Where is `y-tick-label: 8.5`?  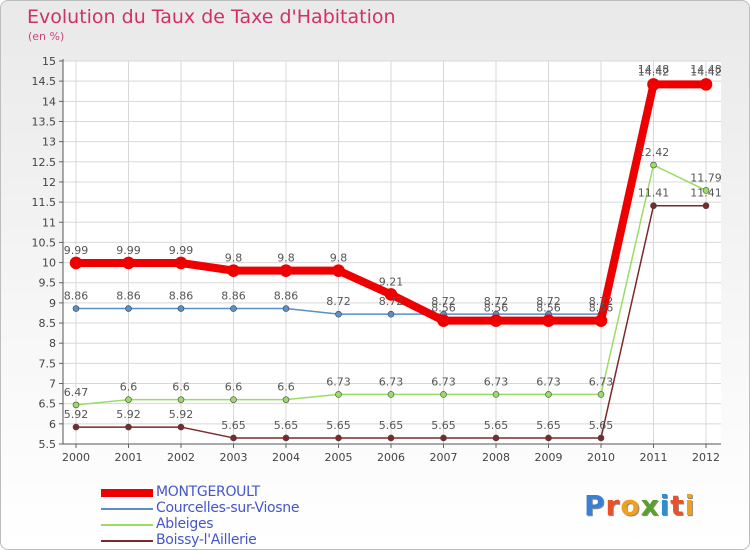 y-tick-label: 8.5 is located at coordinates (48, 323).